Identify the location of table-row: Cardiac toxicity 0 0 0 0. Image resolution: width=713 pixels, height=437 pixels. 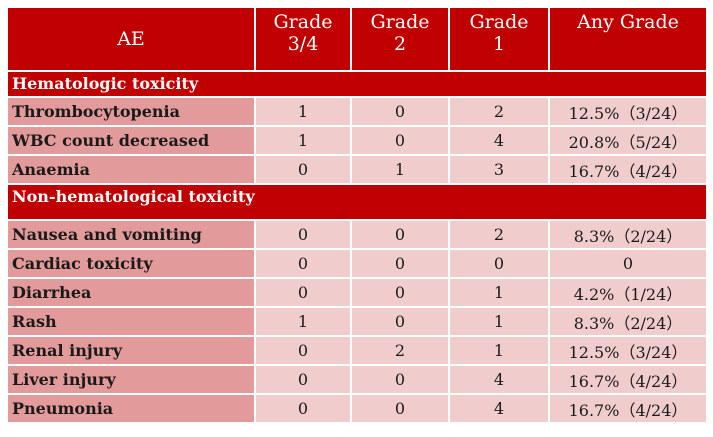
(357, 263).